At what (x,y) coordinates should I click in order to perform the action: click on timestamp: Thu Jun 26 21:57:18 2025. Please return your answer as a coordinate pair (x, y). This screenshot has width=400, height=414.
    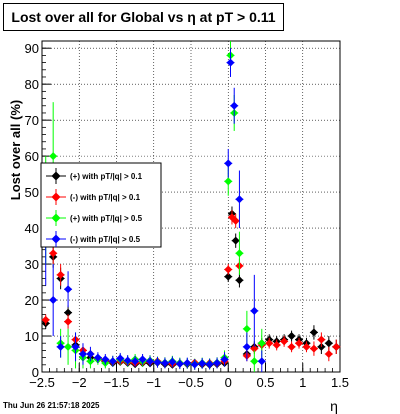
    Looking at the image, I should click on (51, 405).